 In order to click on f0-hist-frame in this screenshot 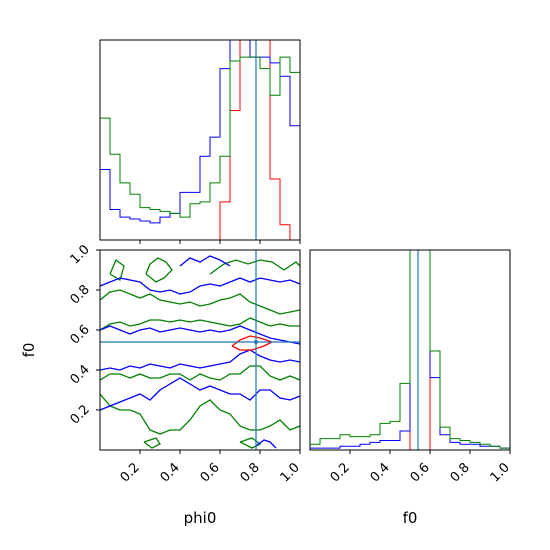, I will do `click(410, 350)`.